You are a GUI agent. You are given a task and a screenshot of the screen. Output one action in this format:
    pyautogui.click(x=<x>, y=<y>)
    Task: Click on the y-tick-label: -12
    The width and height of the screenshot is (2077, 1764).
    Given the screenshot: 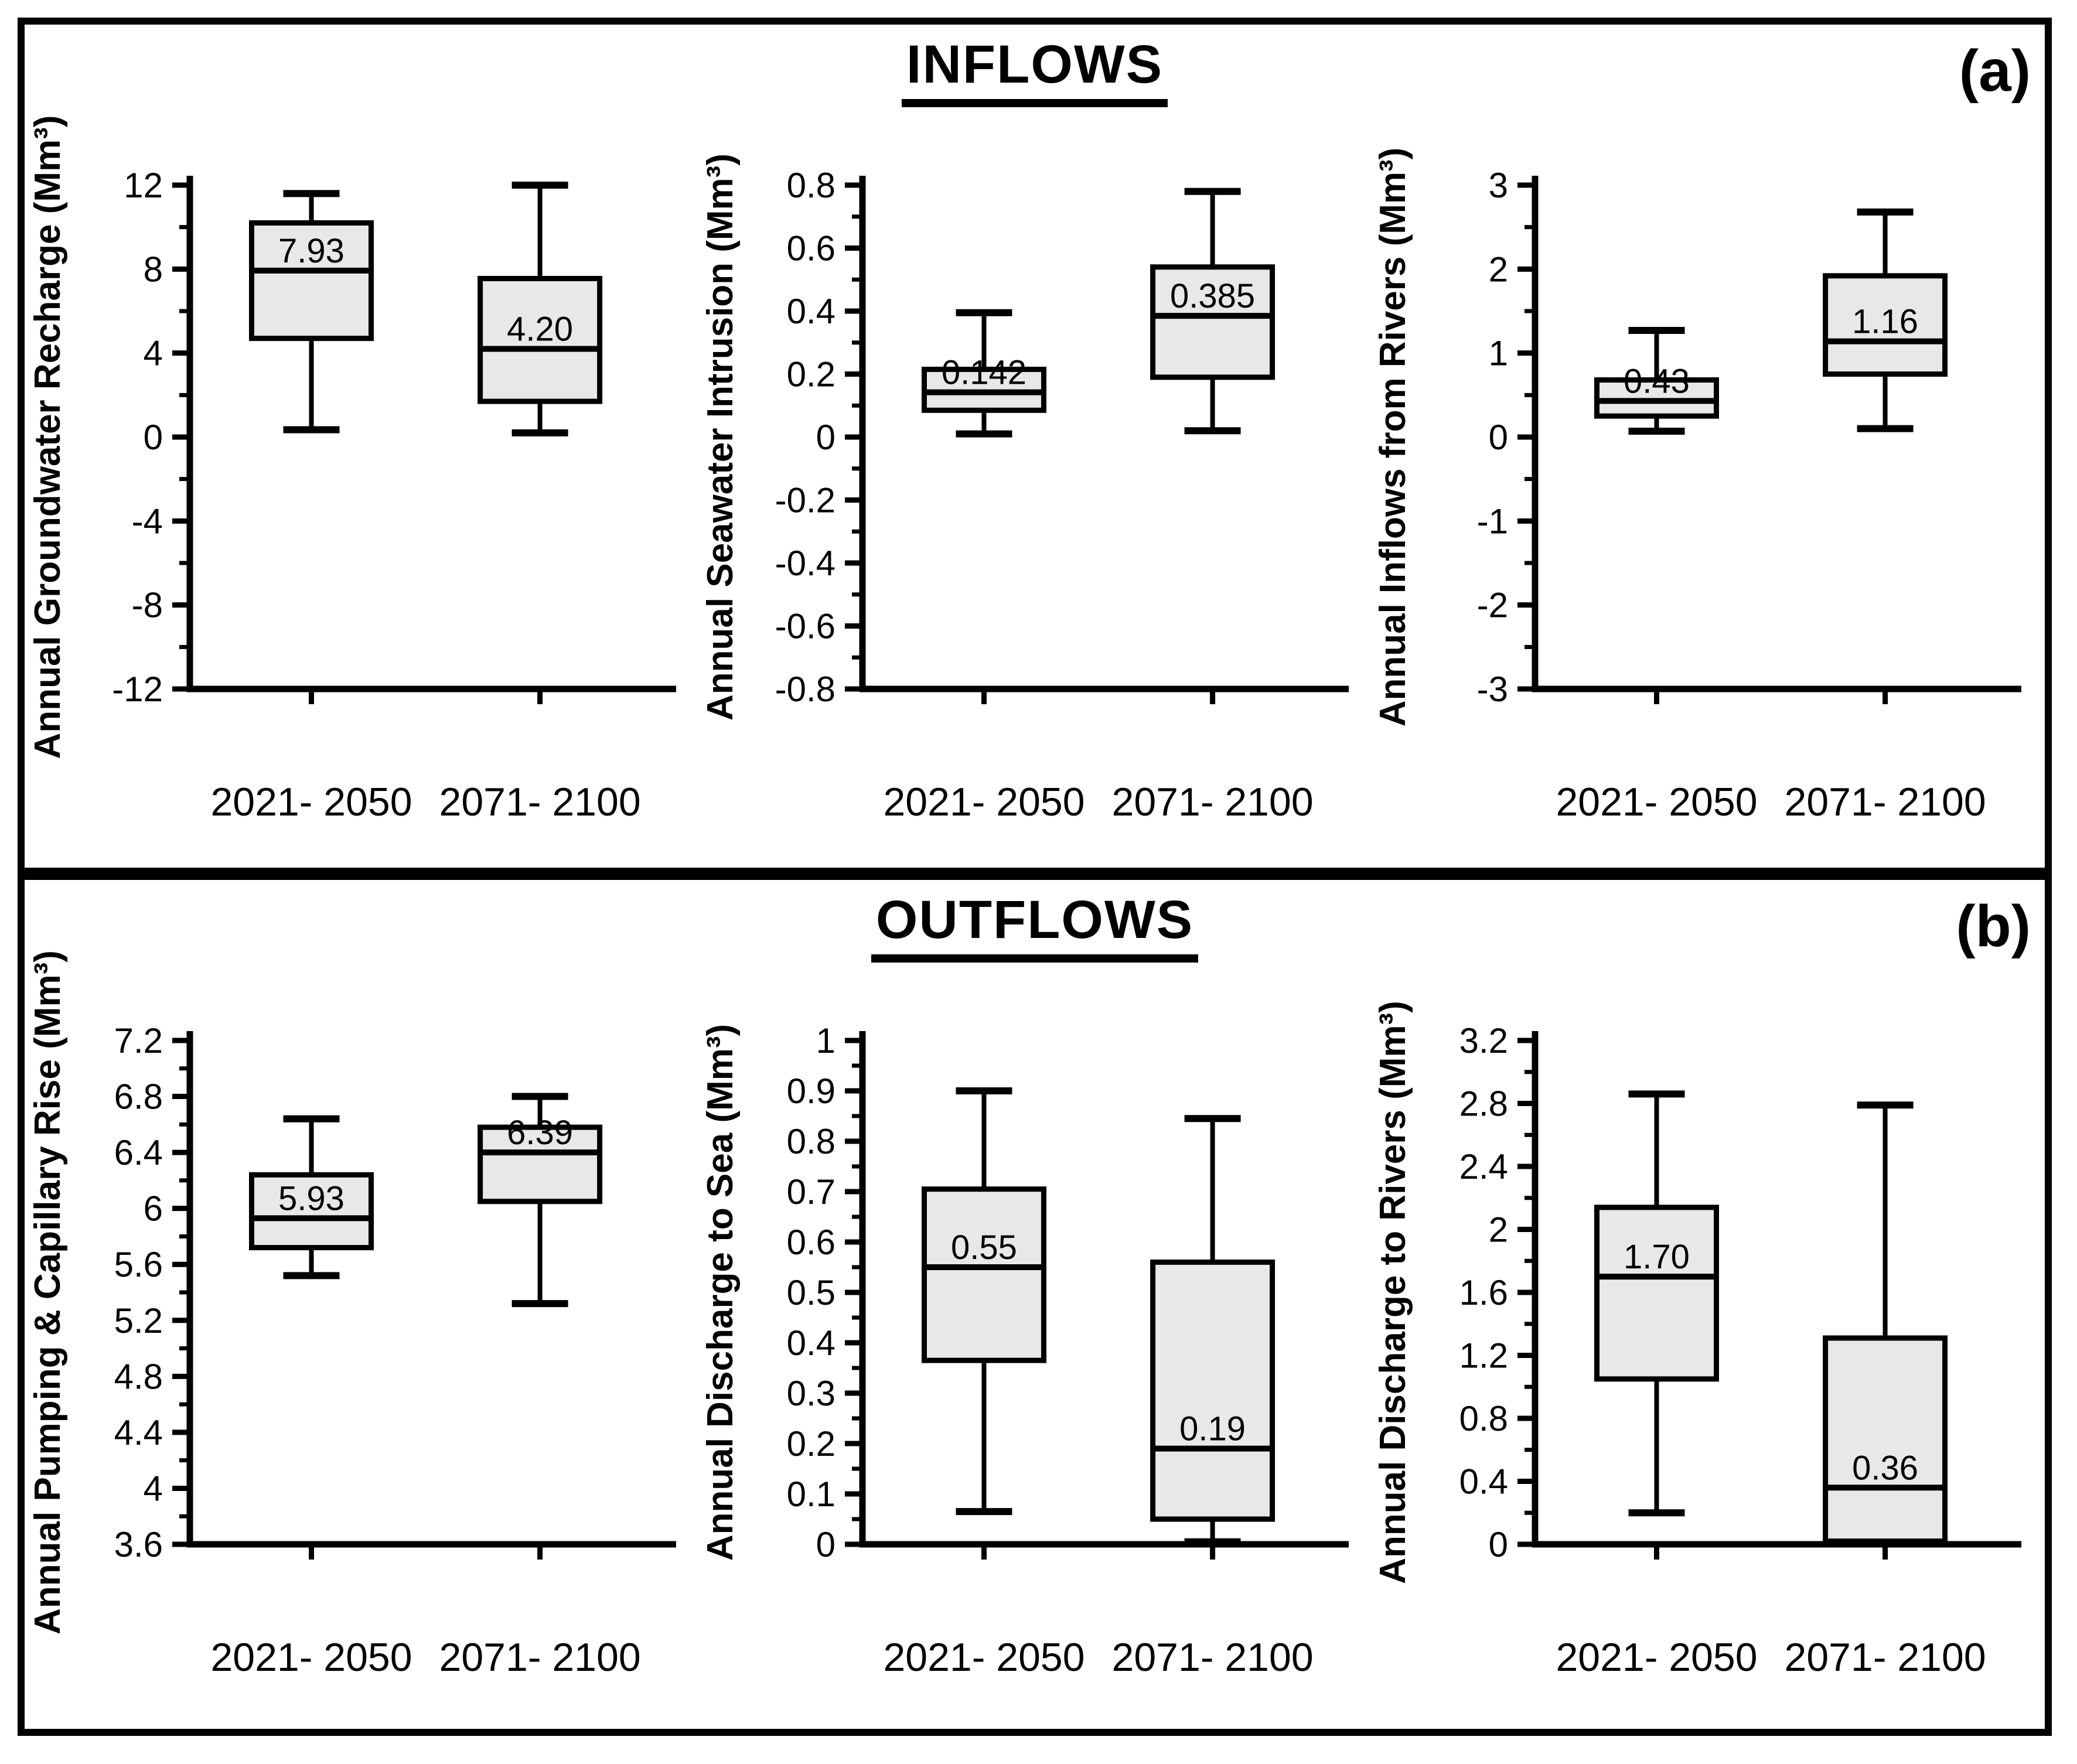 What is the action you would take?
    pyautogui.click(x=137, y=689)
    